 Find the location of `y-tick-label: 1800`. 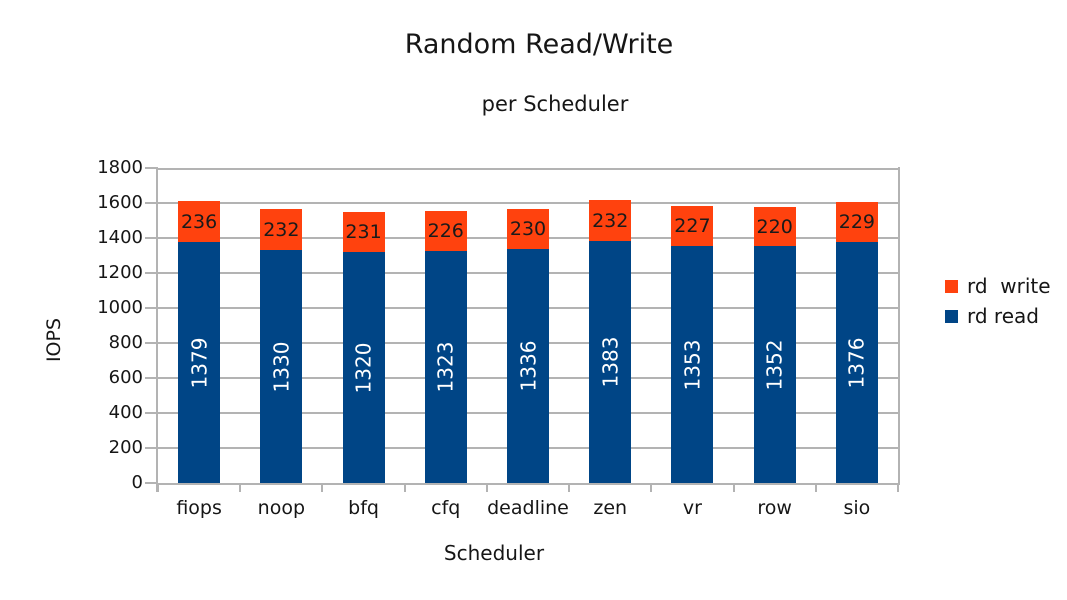

y-tick-label: 1800 is located at coordinates (120, 167).